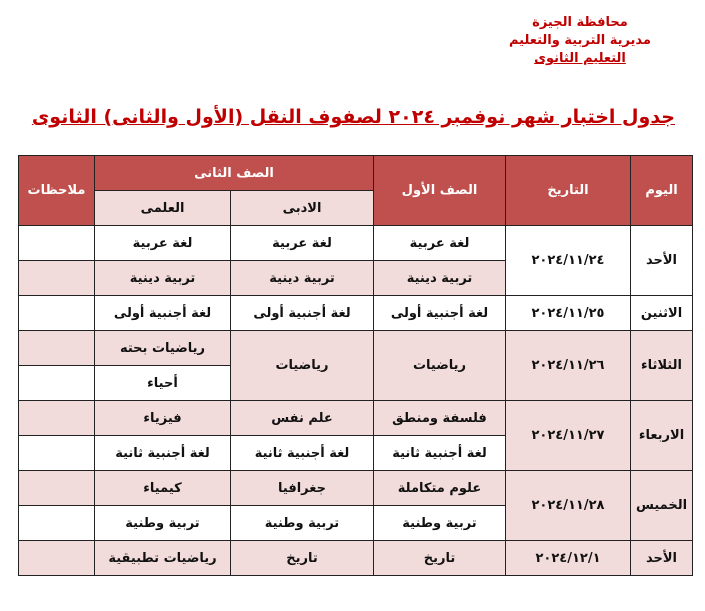 Image resolution: width=705 pixels, height=611 pixels. I want to click on header-first-grade: الصف الأول, so click(439, 190).